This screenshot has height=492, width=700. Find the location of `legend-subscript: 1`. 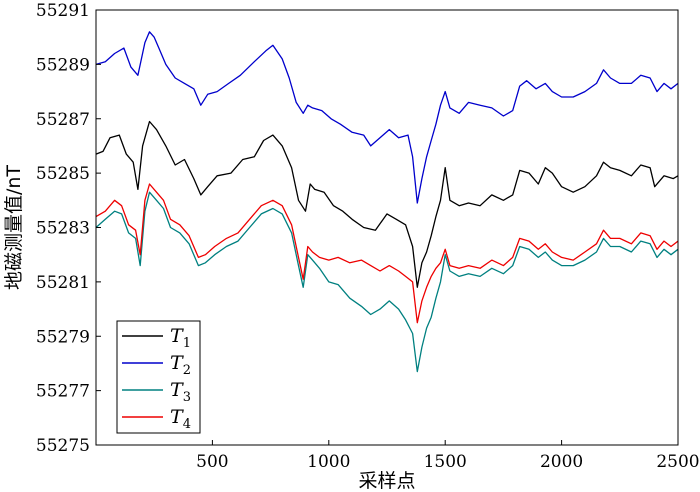

legend-subscript: 1 is located at coordinates (187, 343).